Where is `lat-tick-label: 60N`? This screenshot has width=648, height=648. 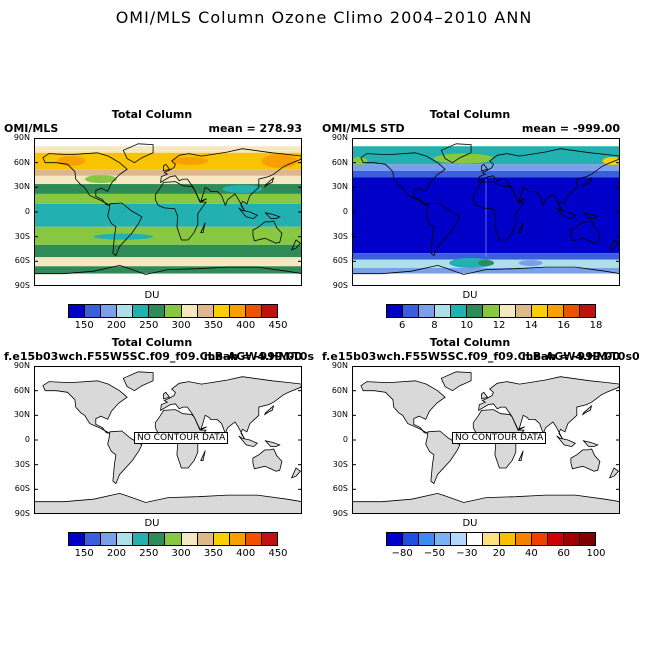
lat-tick-label: 60N is located at coordinates (21, 390).